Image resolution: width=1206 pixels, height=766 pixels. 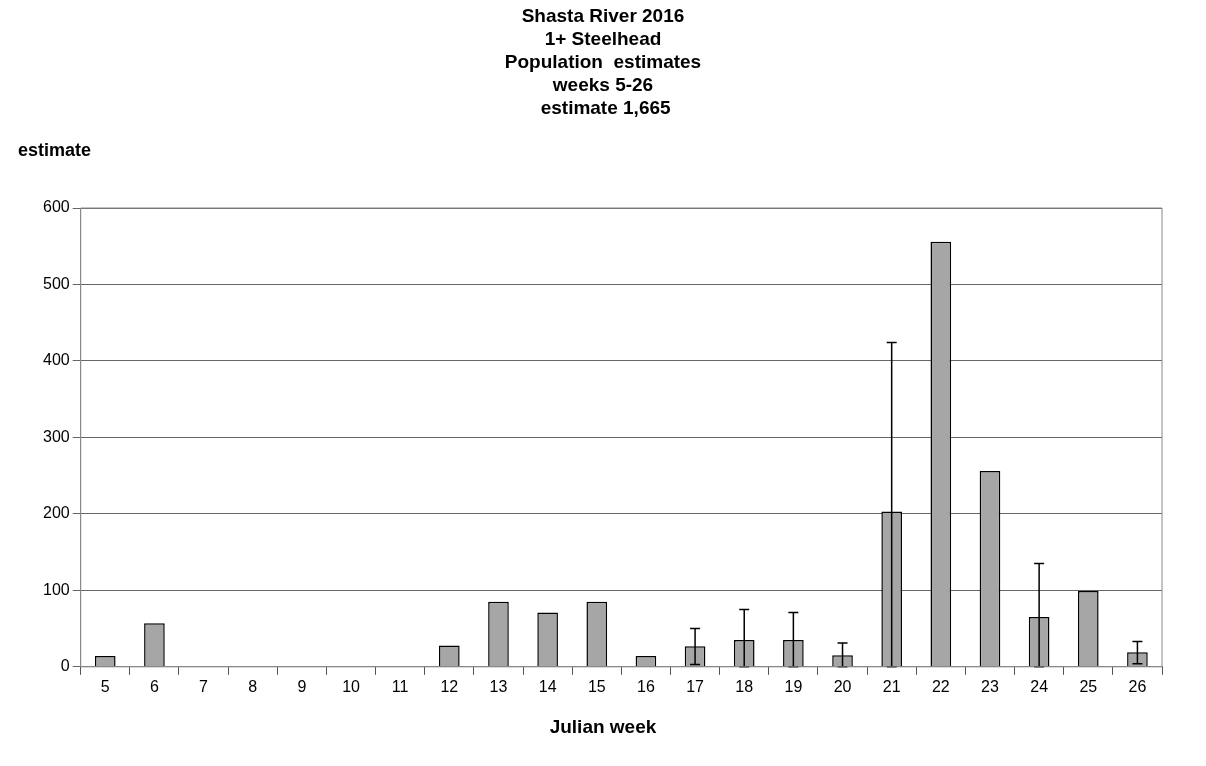 I want to click on x-tick-label: 21, so click(x=891, y=686).